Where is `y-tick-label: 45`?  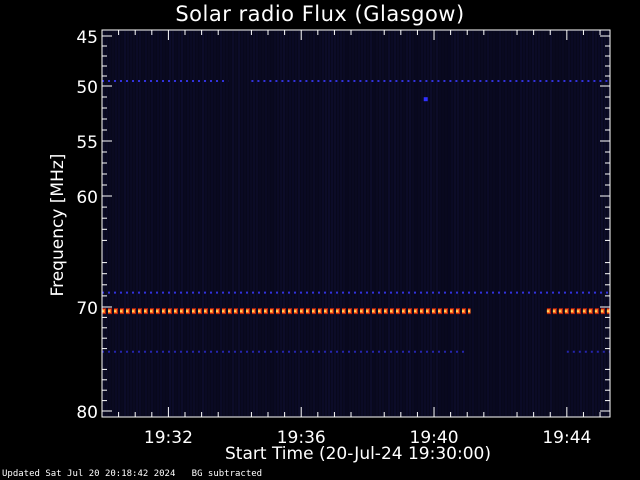
y-tick-label: 45 is located at coordinates (87, 38).